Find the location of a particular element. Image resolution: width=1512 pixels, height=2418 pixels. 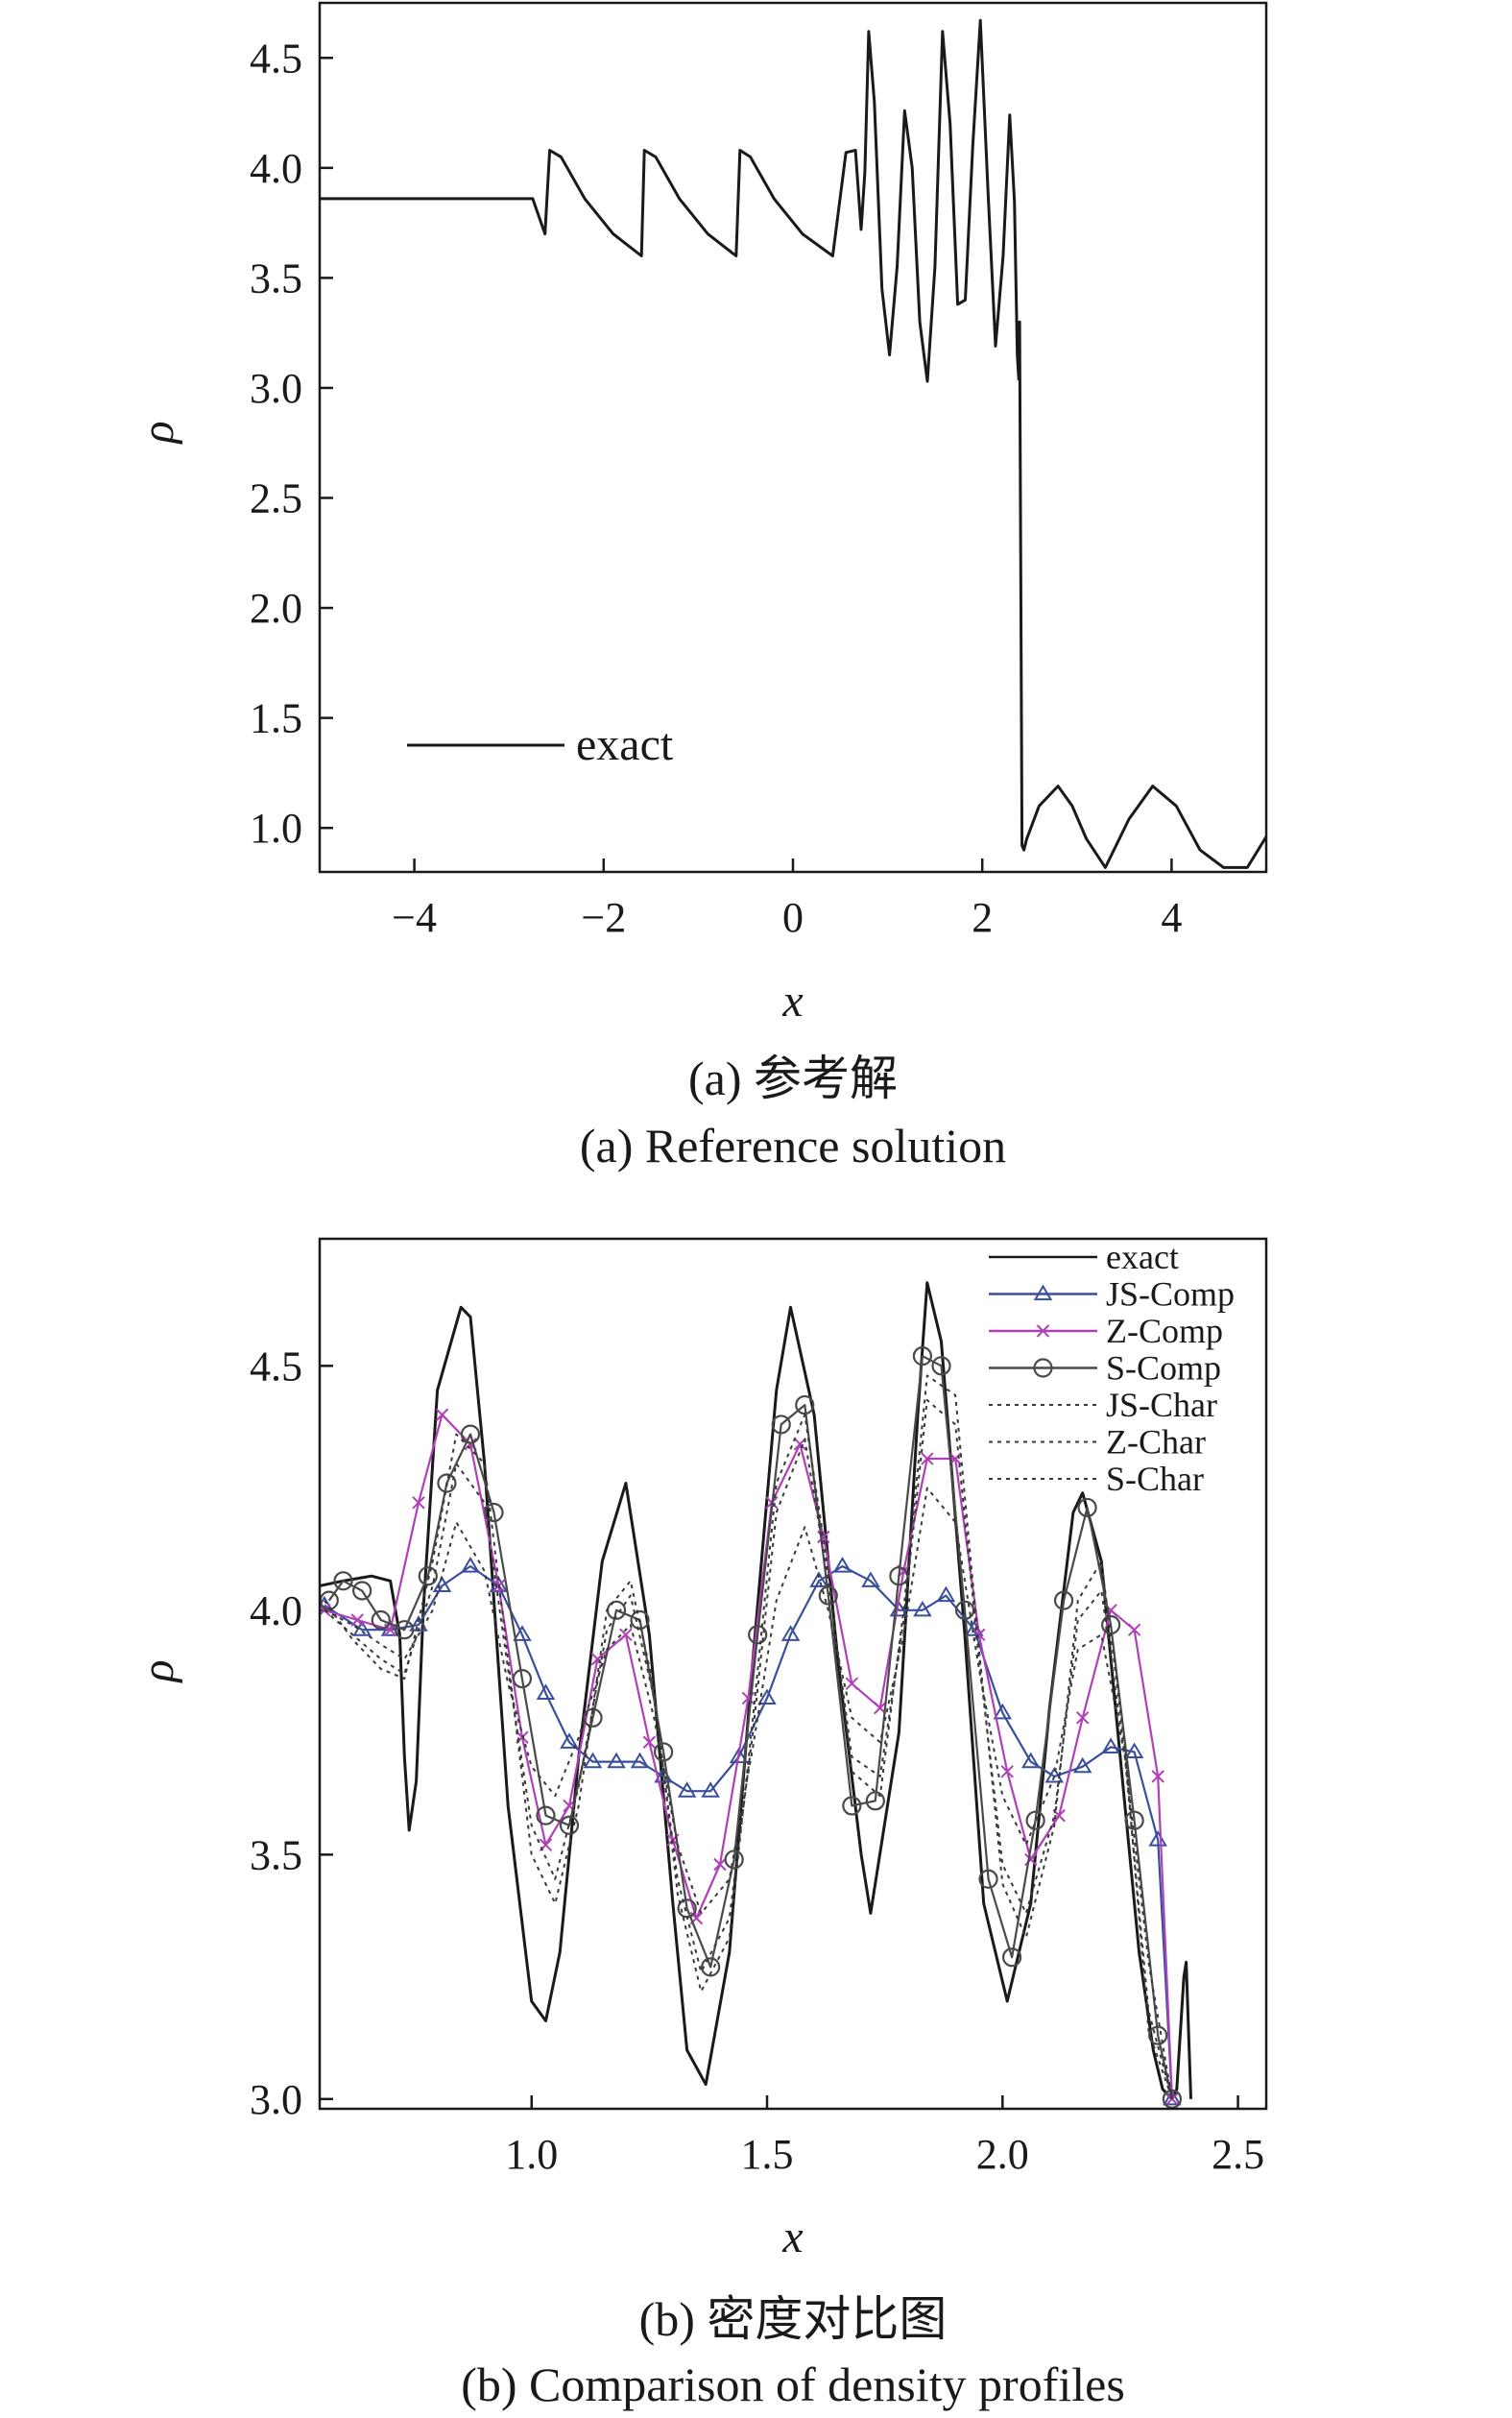

legend-label-js-char: JS-Char is located at coordinates (1161, 1405).